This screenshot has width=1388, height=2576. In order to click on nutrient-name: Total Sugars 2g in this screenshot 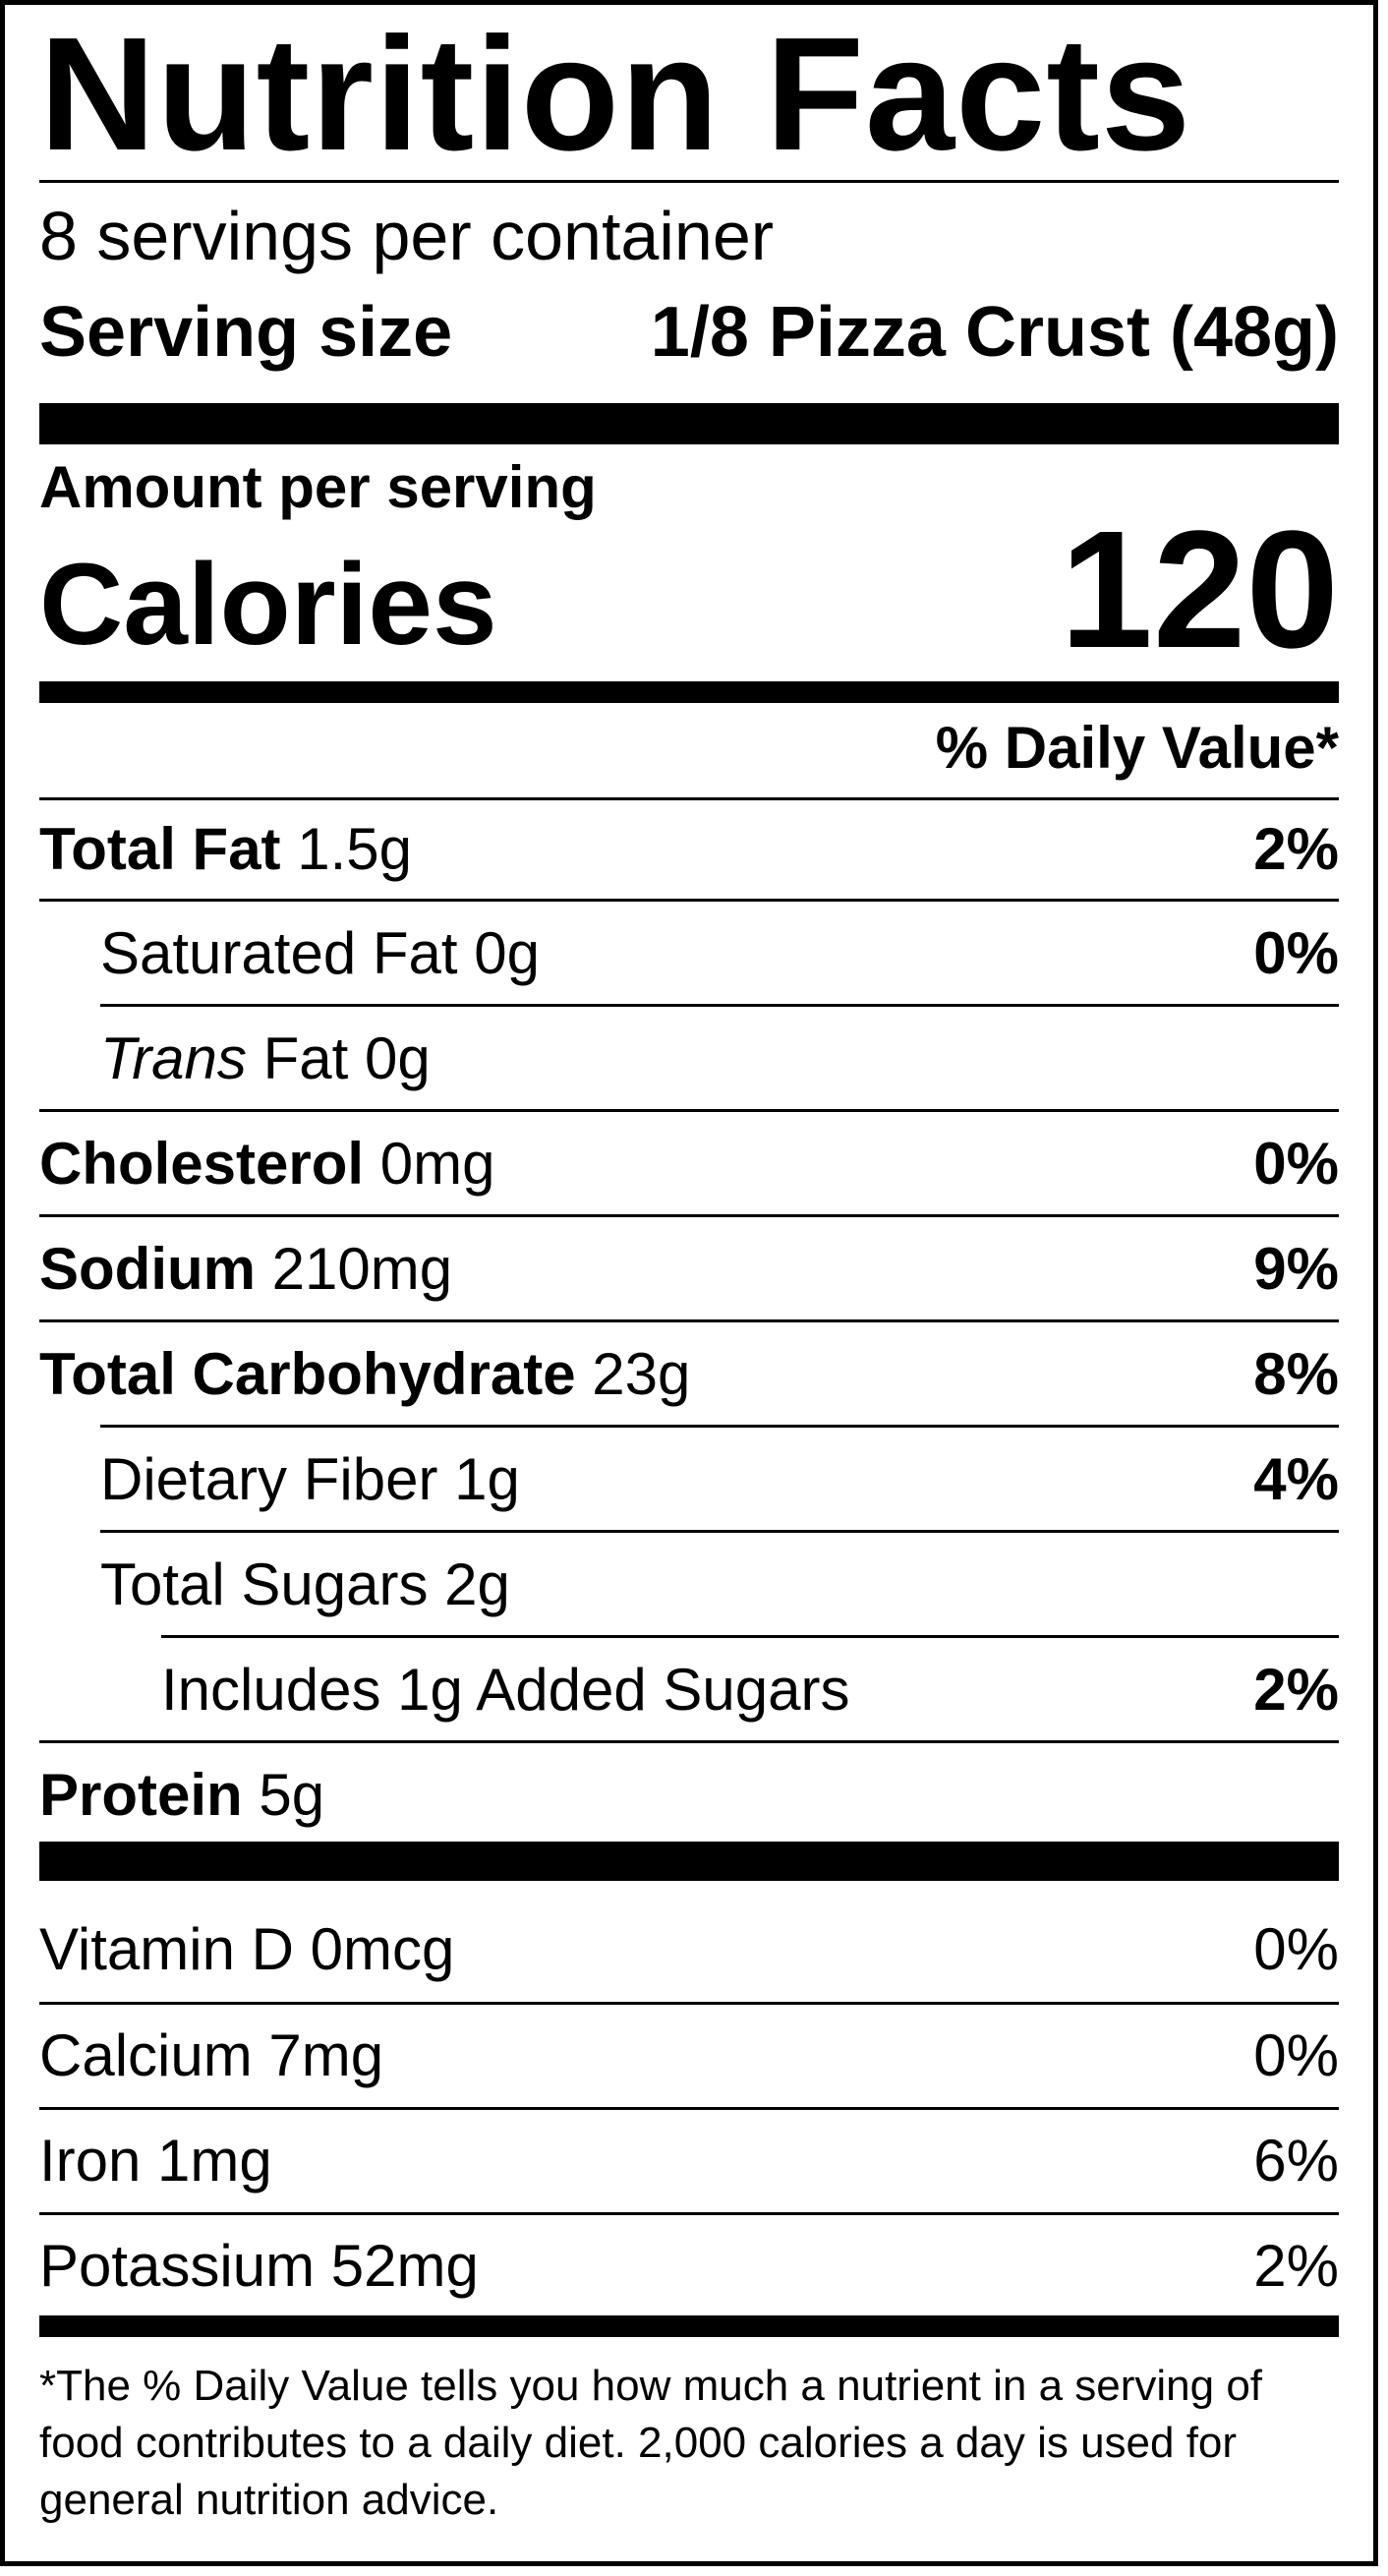, I will do `click(305, 1584)`.